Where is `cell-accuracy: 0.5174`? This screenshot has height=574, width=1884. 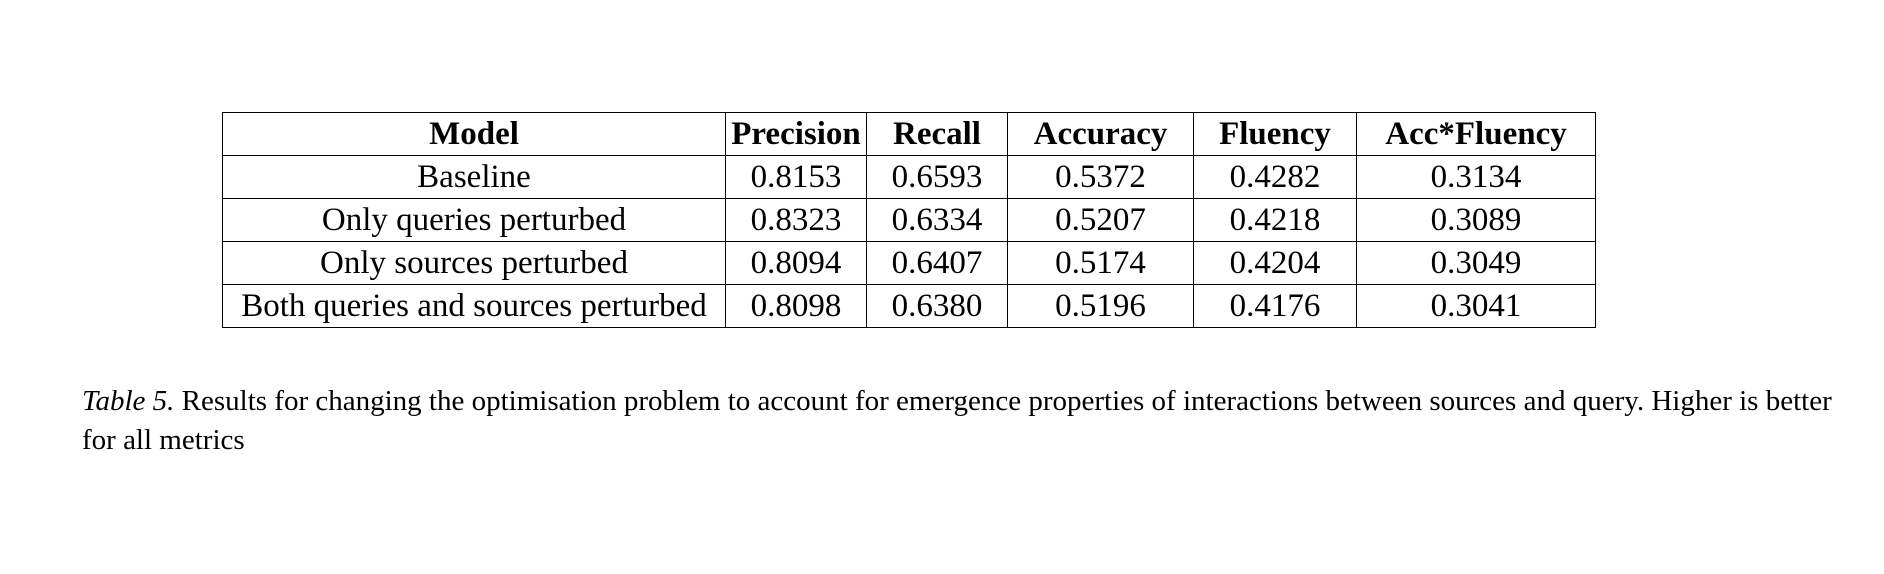 cell-accuracy: 0.5174 is located at coordinates (1100, 263).